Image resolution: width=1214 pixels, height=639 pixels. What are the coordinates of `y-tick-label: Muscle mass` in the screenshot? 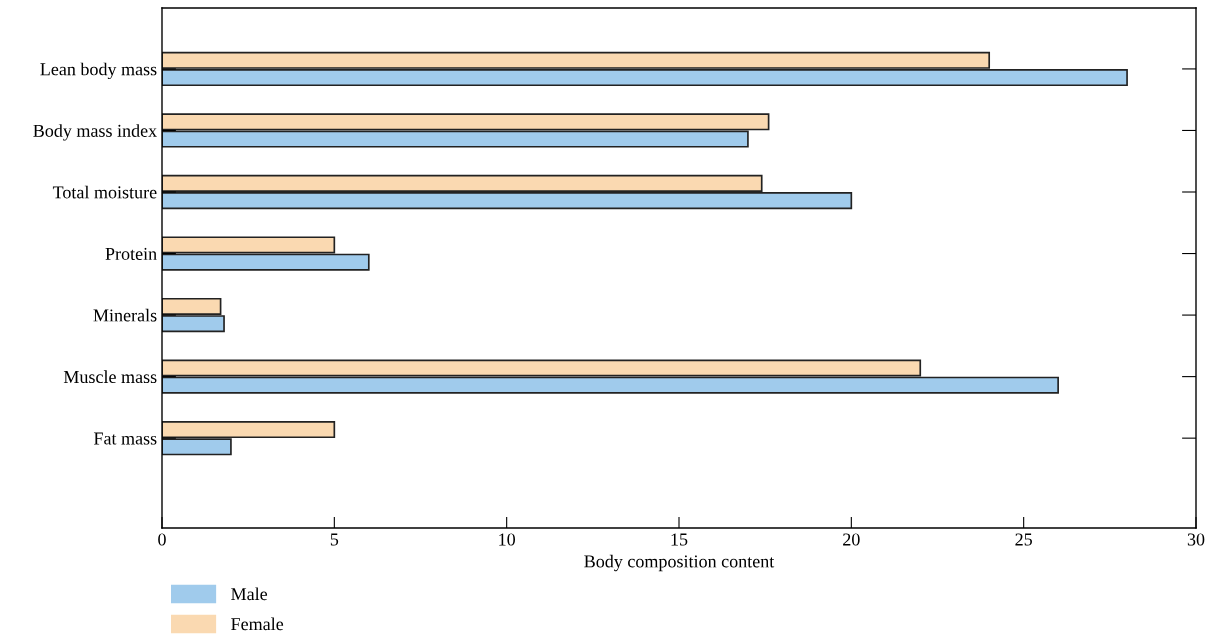 It's located at (110, 377).